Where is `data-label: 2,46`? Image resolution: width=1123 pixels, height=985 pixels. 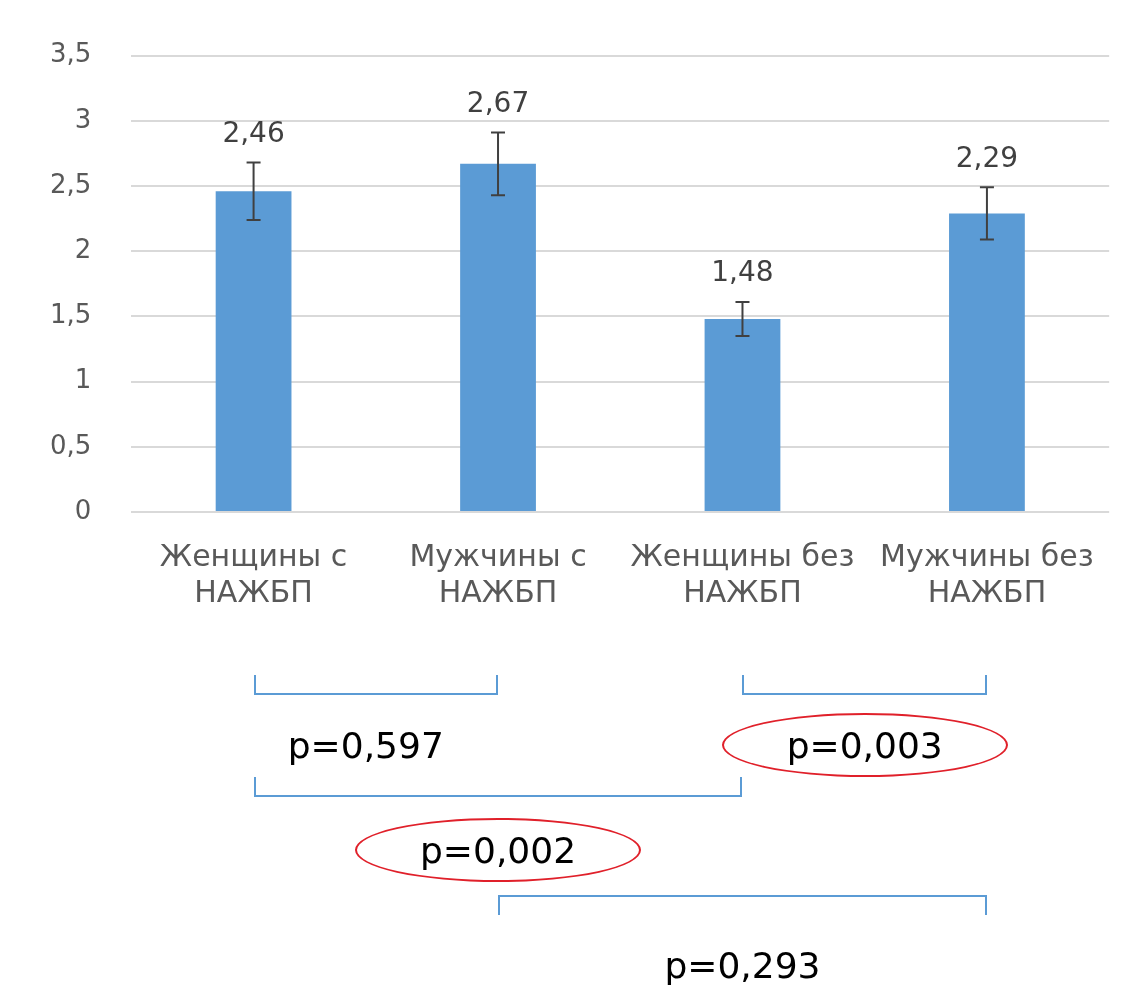 data-label: 2,46 is located at coordinates (253, 132).